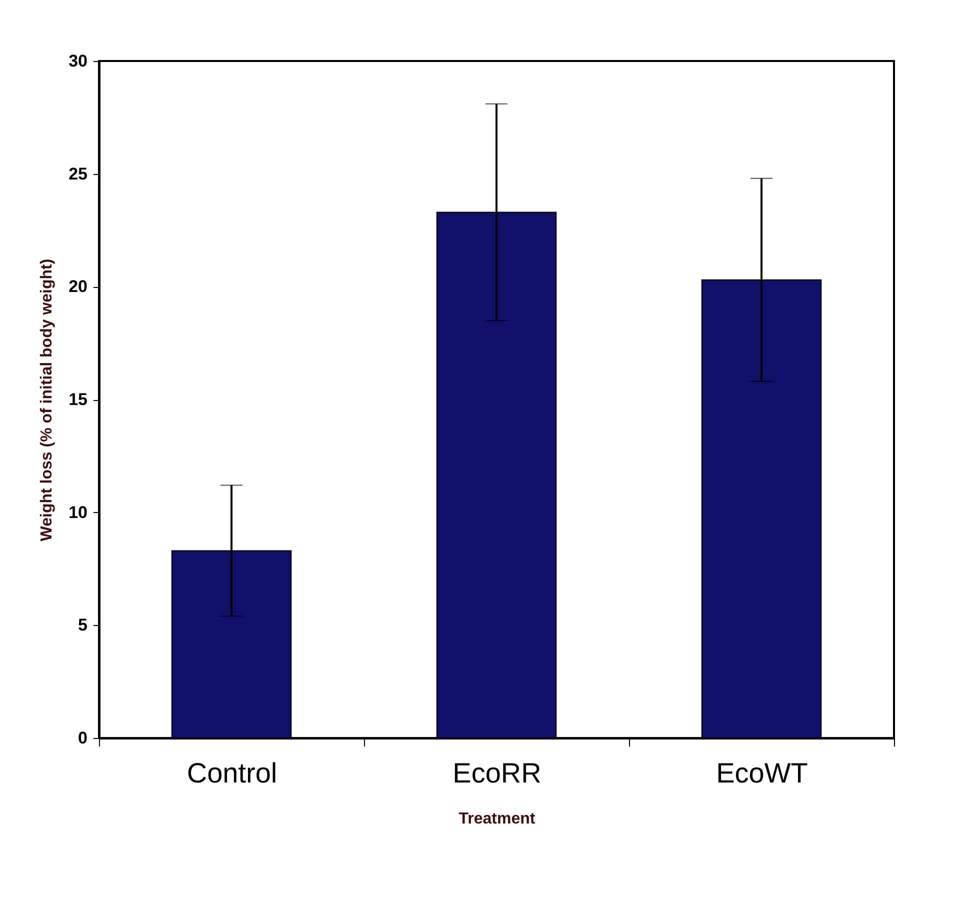 This screenshot has height=905, width=965. I want to click on x-tick-label: EcoWT, so click(762, 773).